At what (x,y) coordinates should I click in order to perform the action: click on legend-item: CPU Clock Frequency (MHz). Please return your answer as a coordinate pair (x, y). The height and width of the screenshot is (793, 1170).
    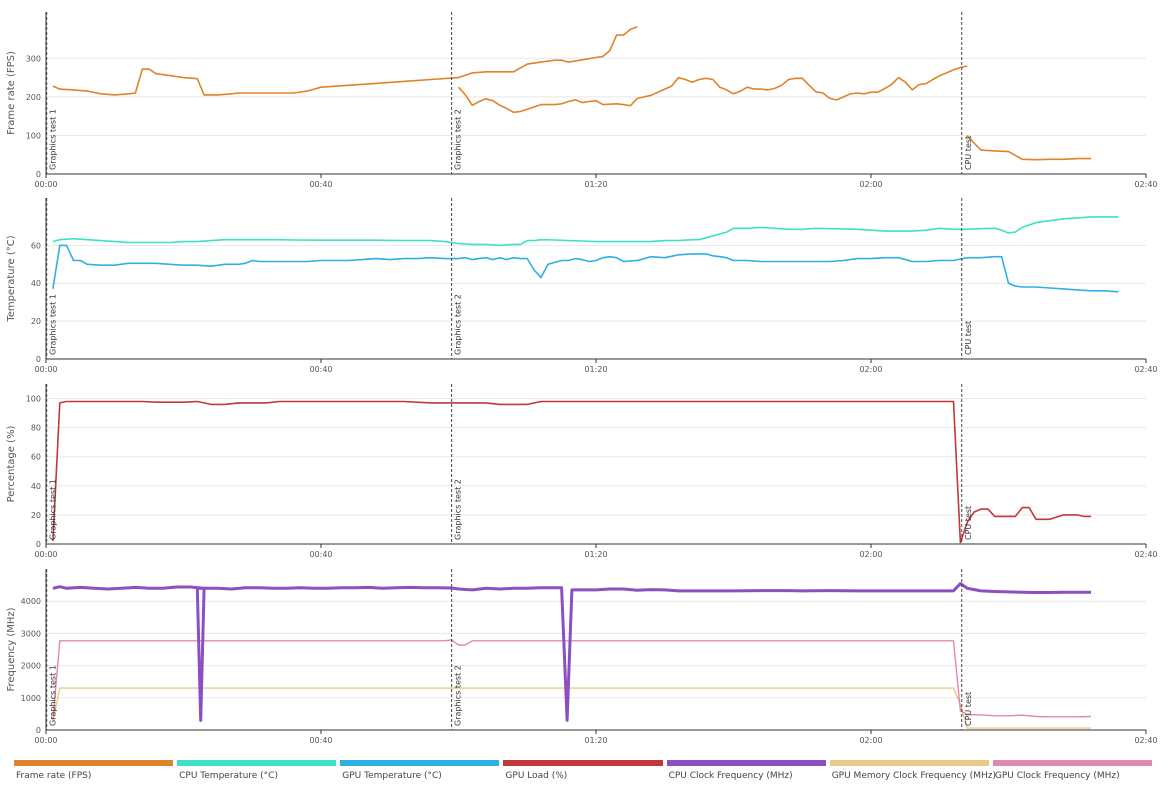
    Looking at the image, I should click on (746, 772).